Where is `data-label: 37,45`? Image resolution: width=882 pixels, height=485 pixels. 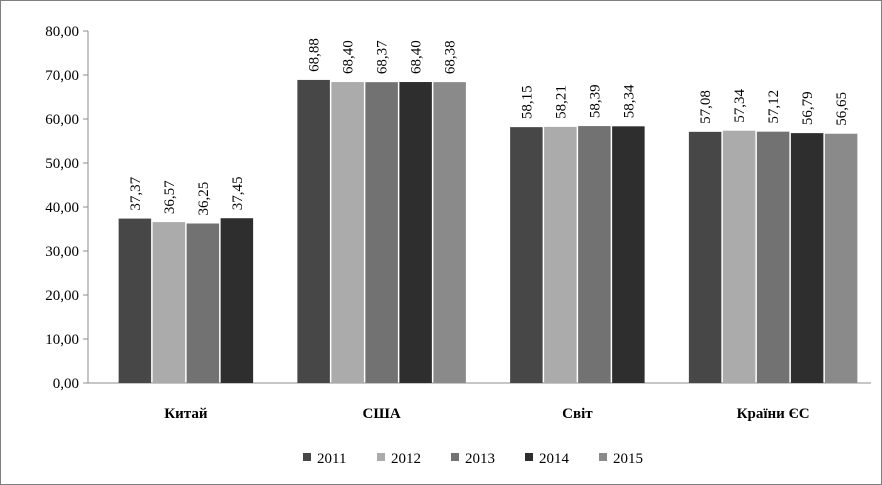 data-label: 37,45 is located at coordinates (238, 193).